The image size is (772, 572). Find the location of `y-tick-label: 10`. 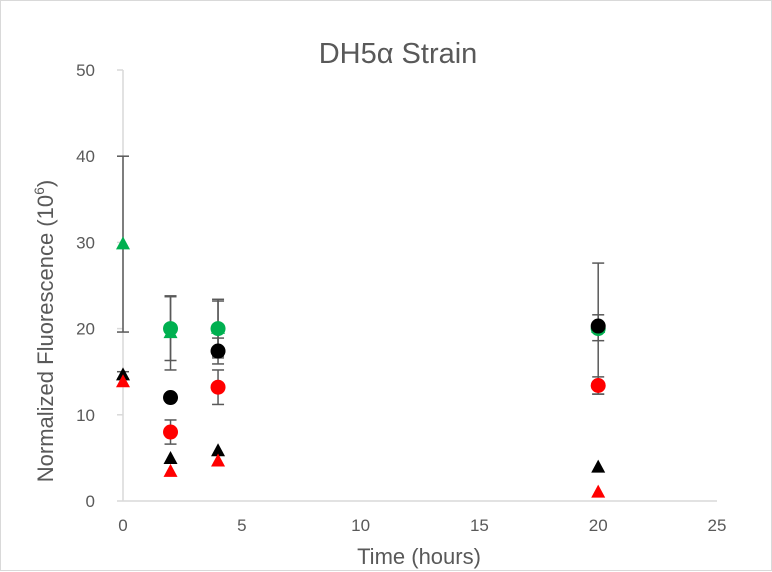

y-tick-label: 10 is located at coordinates (85, 415).